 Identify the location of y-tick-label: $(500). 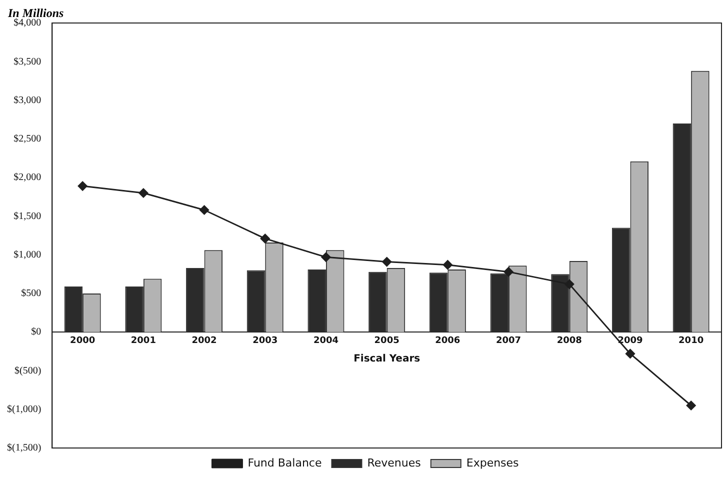
(28, 370).